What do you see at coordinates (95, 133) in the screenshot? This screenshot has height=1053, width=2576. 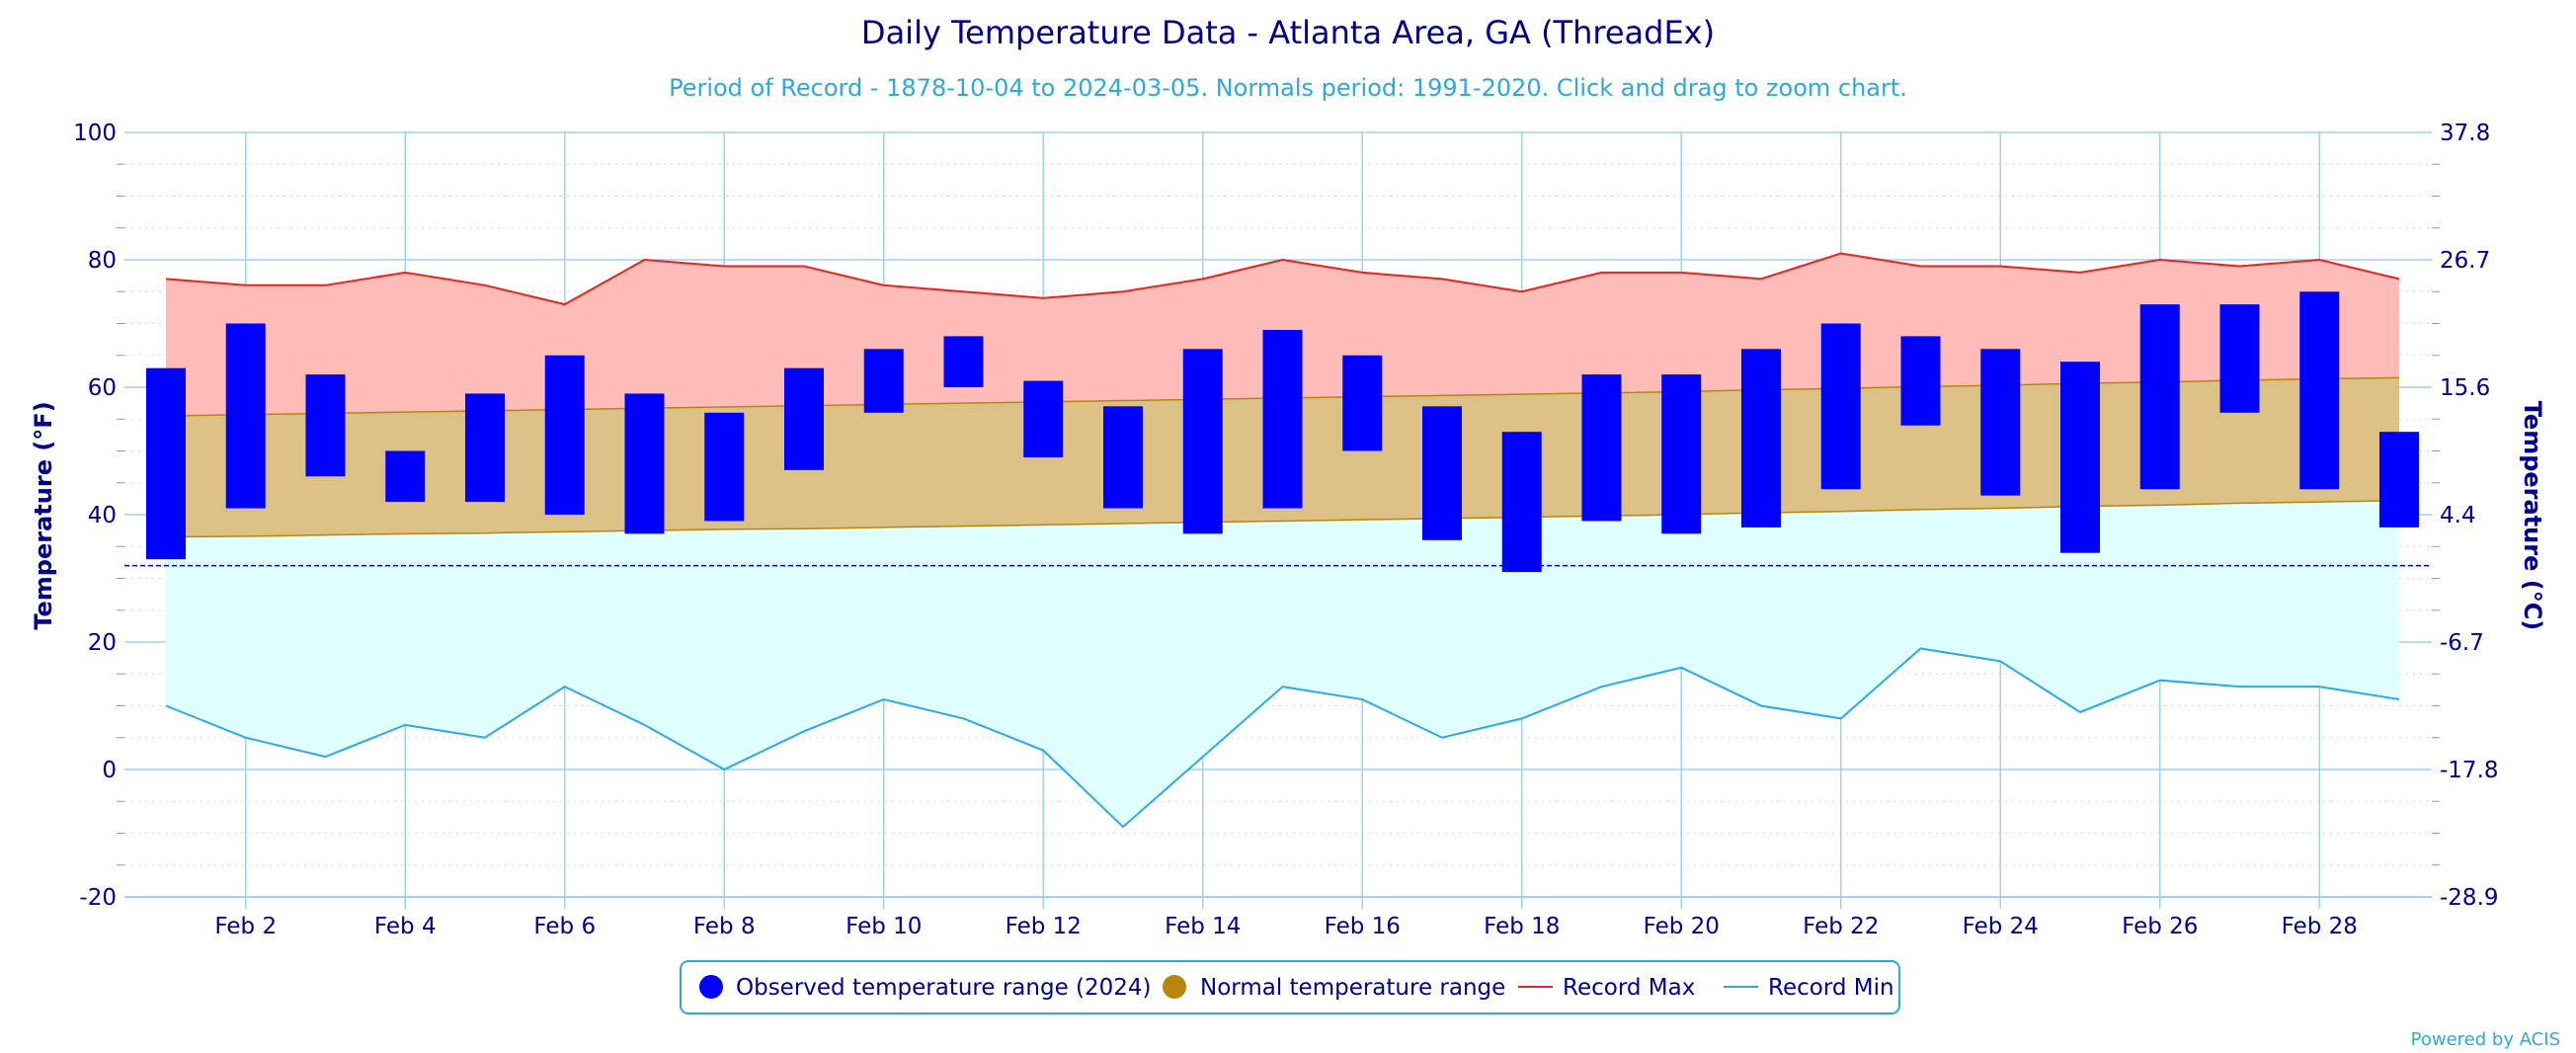 I see `y-tick-label-left: 100` at bounding box center [95, 133].